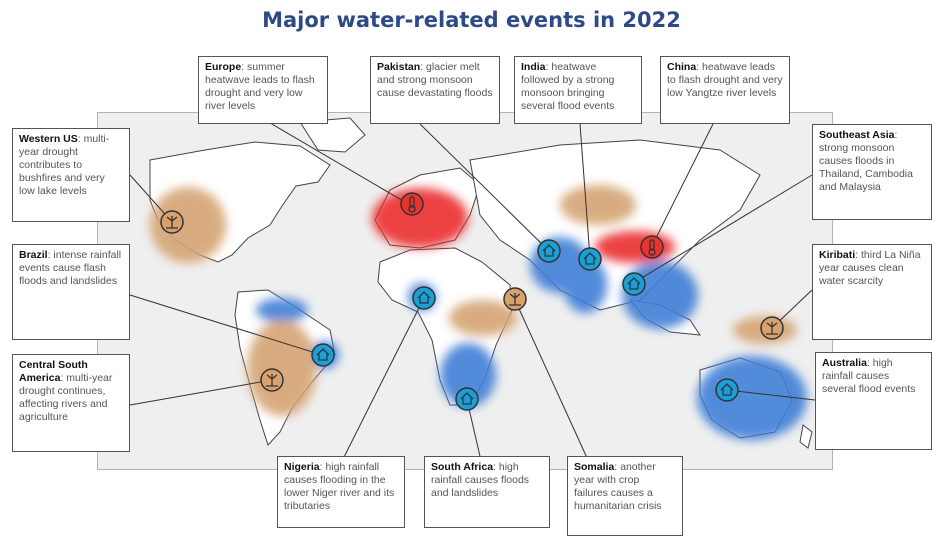 The image size is (943, 543). I want to click on callout-region: Australia, so click(844, 363).